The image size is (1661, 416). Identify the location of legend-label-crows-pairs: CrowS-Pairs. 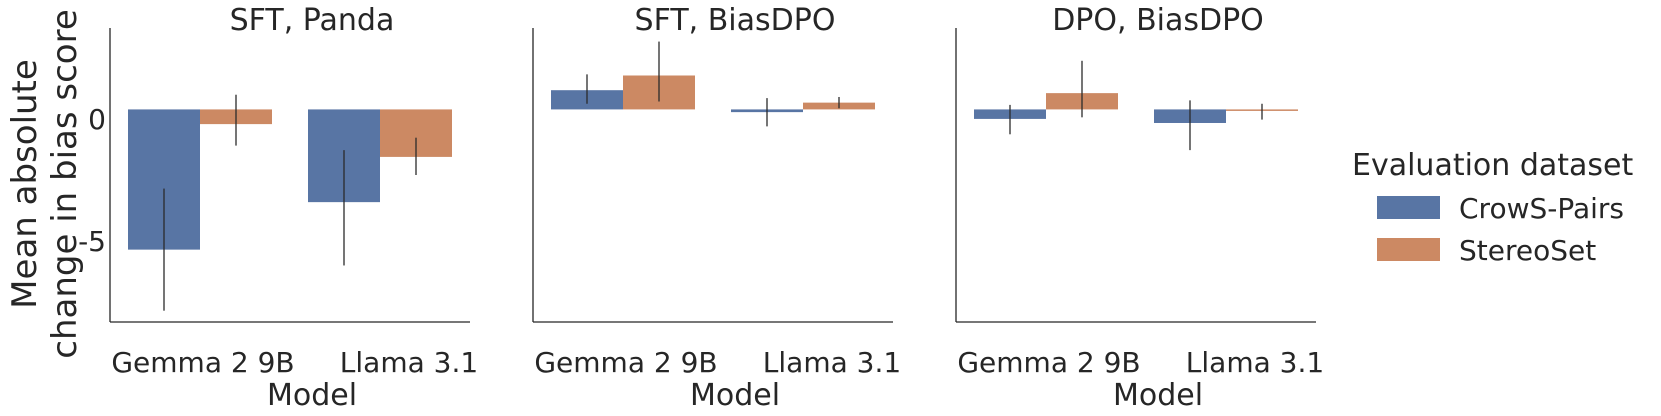
(1541, 208).